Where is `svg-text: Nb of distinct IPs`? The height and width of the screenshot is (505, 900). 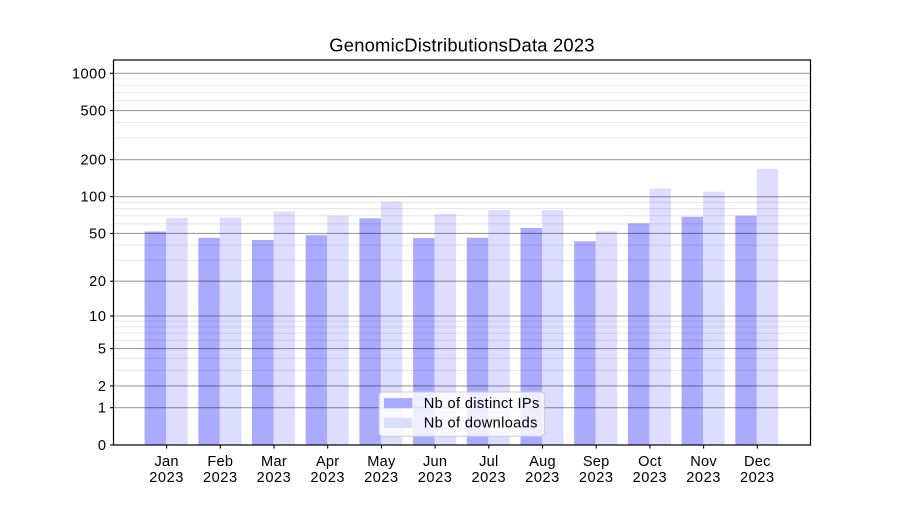 svg-text: Nb of distinct IPs is located at coordinates (482, 404).